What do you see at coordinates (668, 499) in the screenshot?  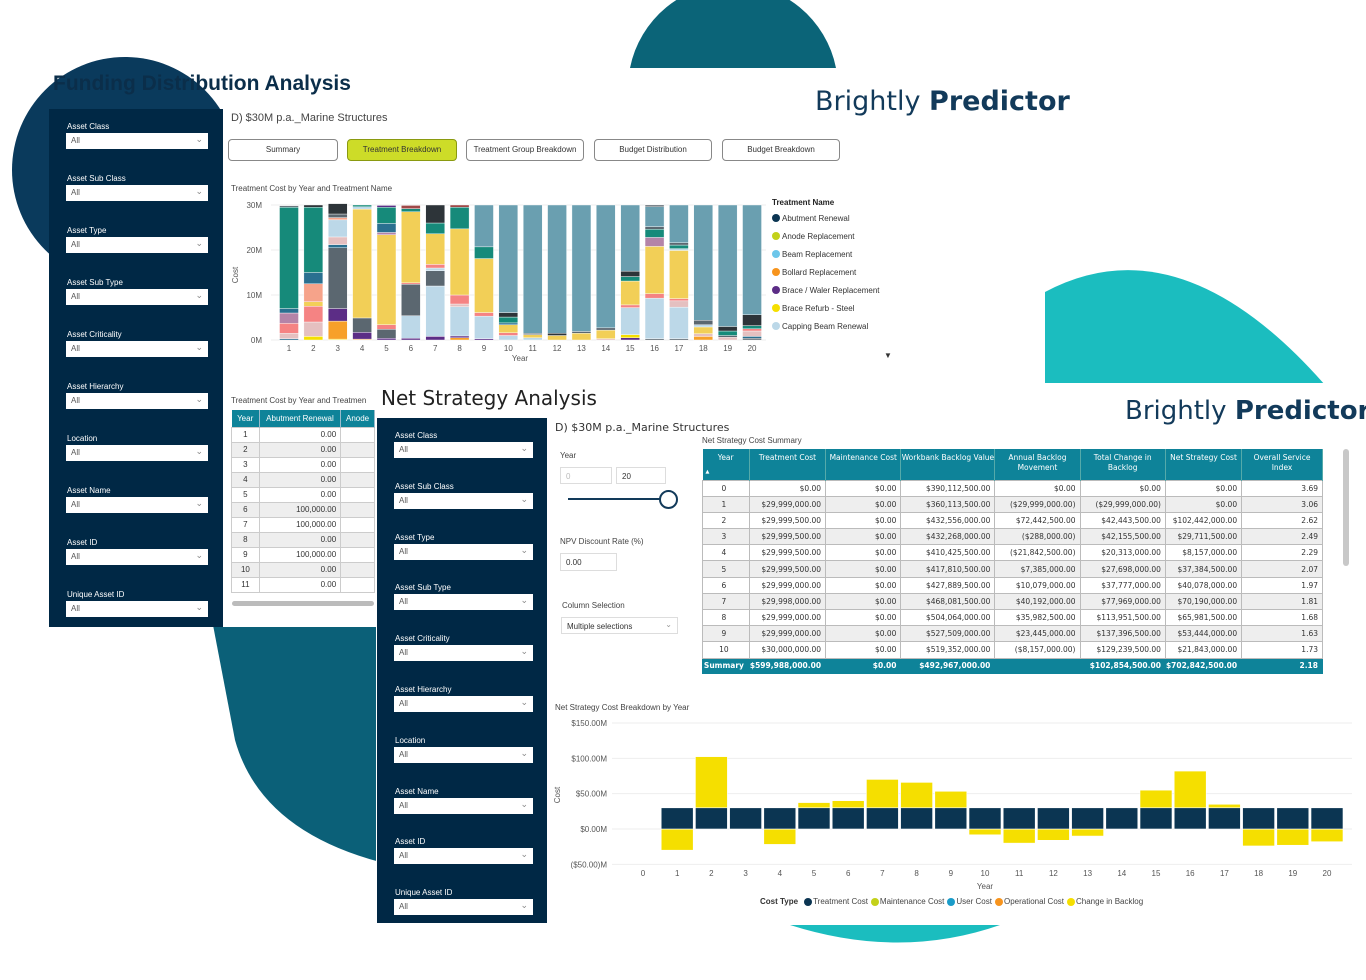 I see `year-slider-handle` at bounding box center [668, 499].